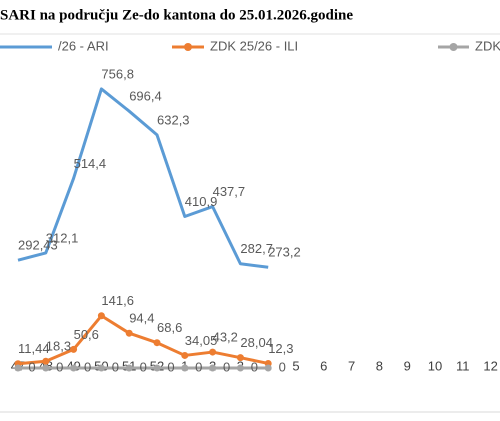 This screenshot has height=421, width=500. I want to click on data-label: 273,2, so click(284, 252).